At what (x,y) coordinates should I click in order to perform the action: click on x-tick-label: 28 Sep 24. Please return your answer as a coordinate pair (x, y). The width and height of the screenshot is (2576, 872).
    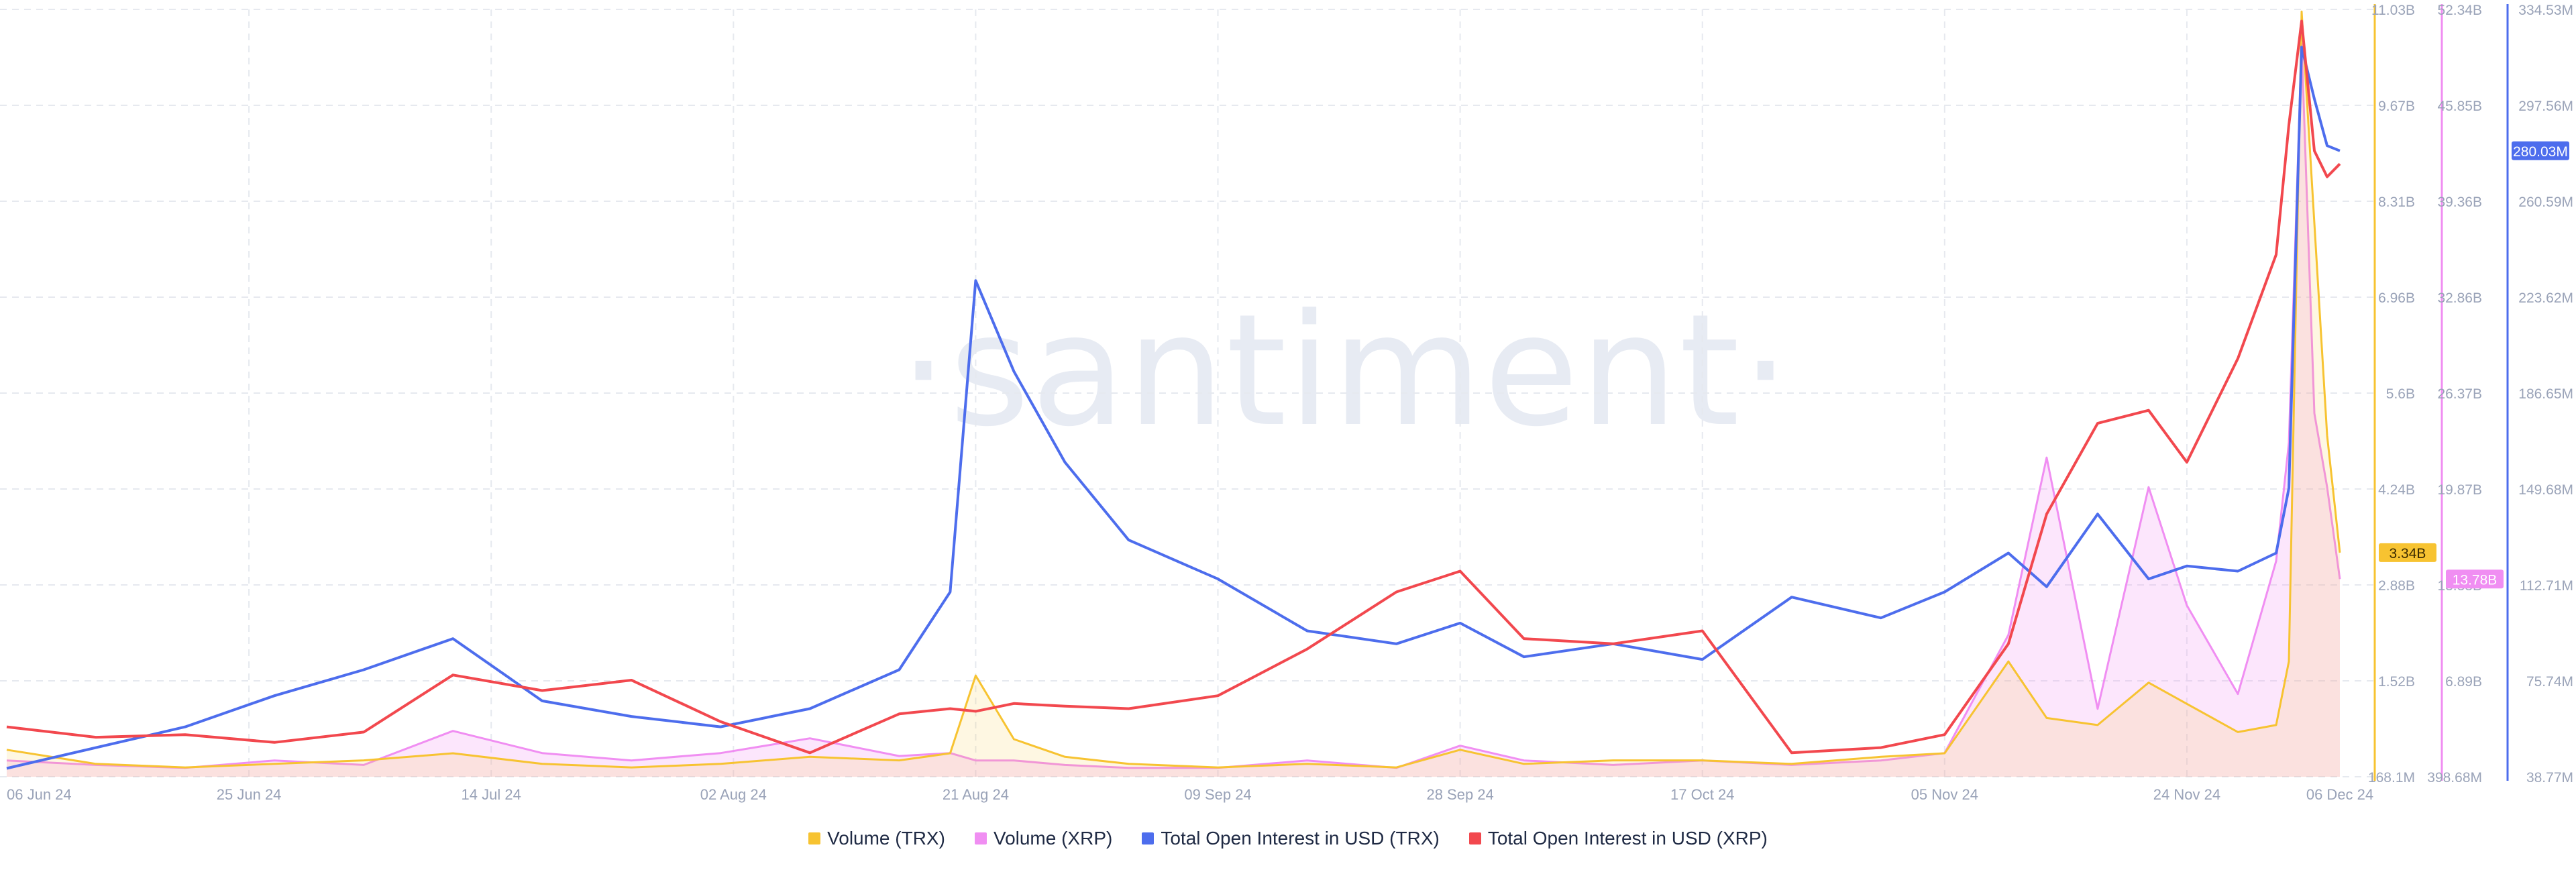
    Looking at the image, I should click on (1459, 795).